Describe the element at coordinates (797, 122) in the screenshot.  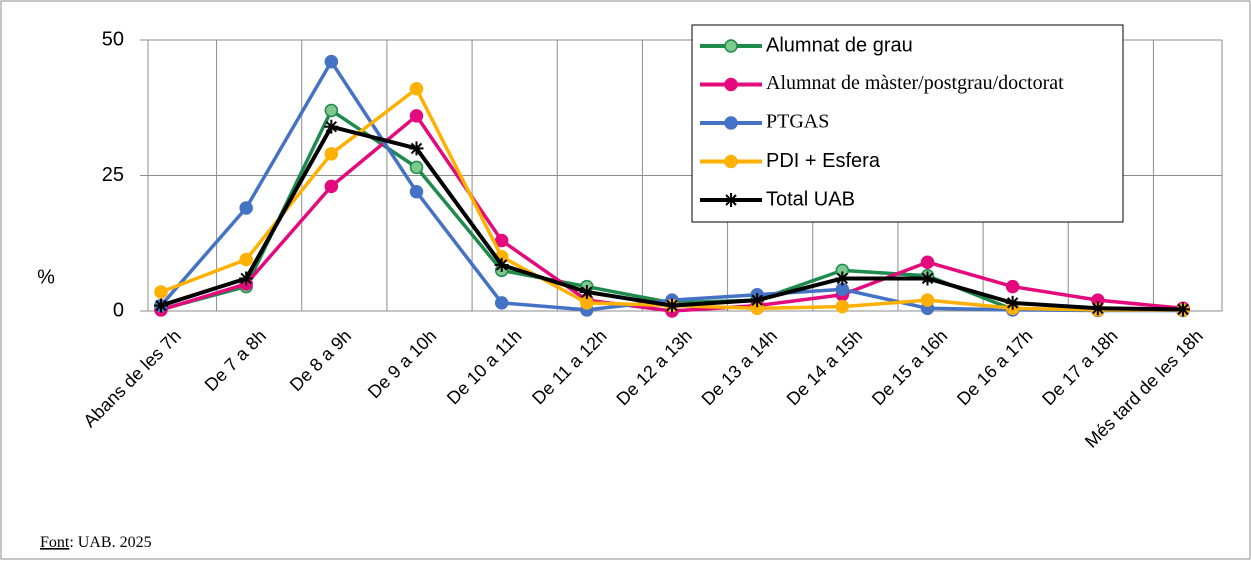
I see `legend-label: PTGAS` at that location.